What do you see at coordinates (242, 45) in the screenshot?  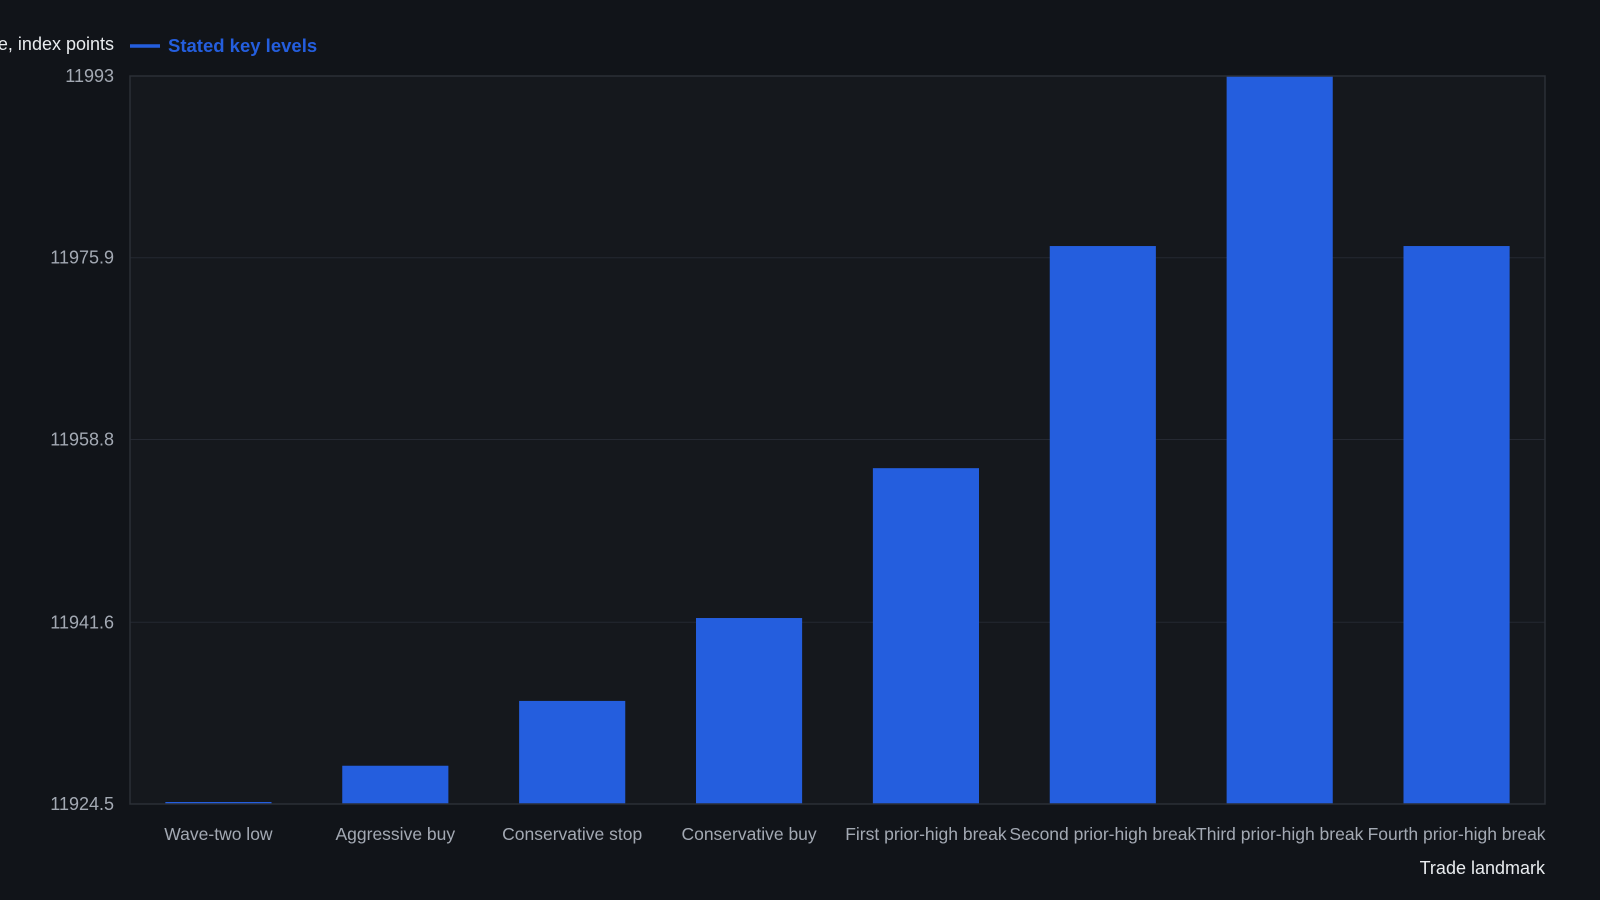 I see `legend-label: Stated key levels` at bounding box center [242, 45].